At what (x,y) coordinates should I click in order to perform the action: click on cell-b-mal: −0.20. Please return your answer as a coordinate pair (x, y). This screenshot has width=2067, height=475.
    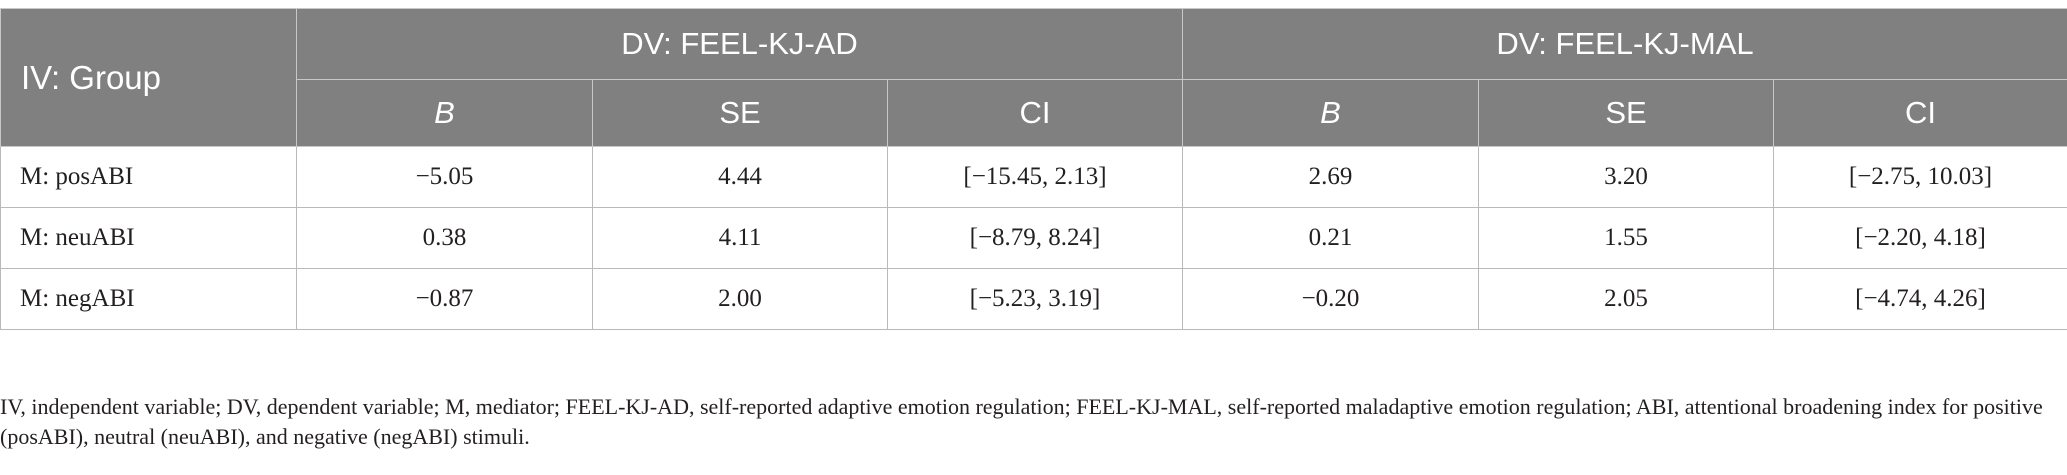
    Looking at the image, I should click on (1330, 299).